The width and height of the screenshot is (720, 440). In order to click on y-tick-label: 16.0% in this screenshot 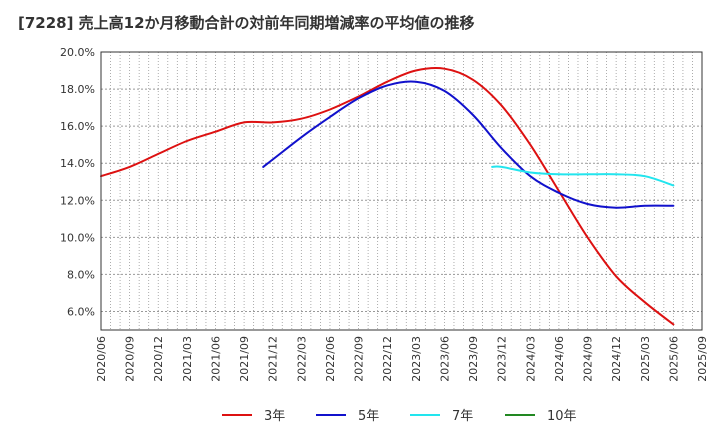, I will do `click(77, 126)`.